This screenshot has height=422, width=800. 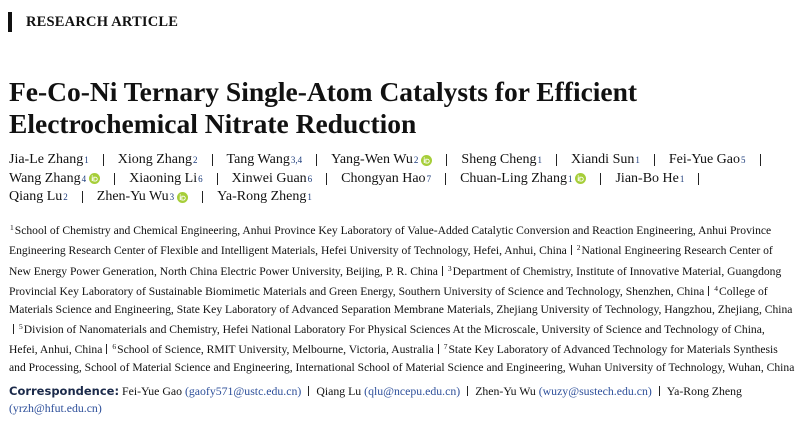 I want to click on author: Xinwei Guan 6, so click(x=272, y=179).